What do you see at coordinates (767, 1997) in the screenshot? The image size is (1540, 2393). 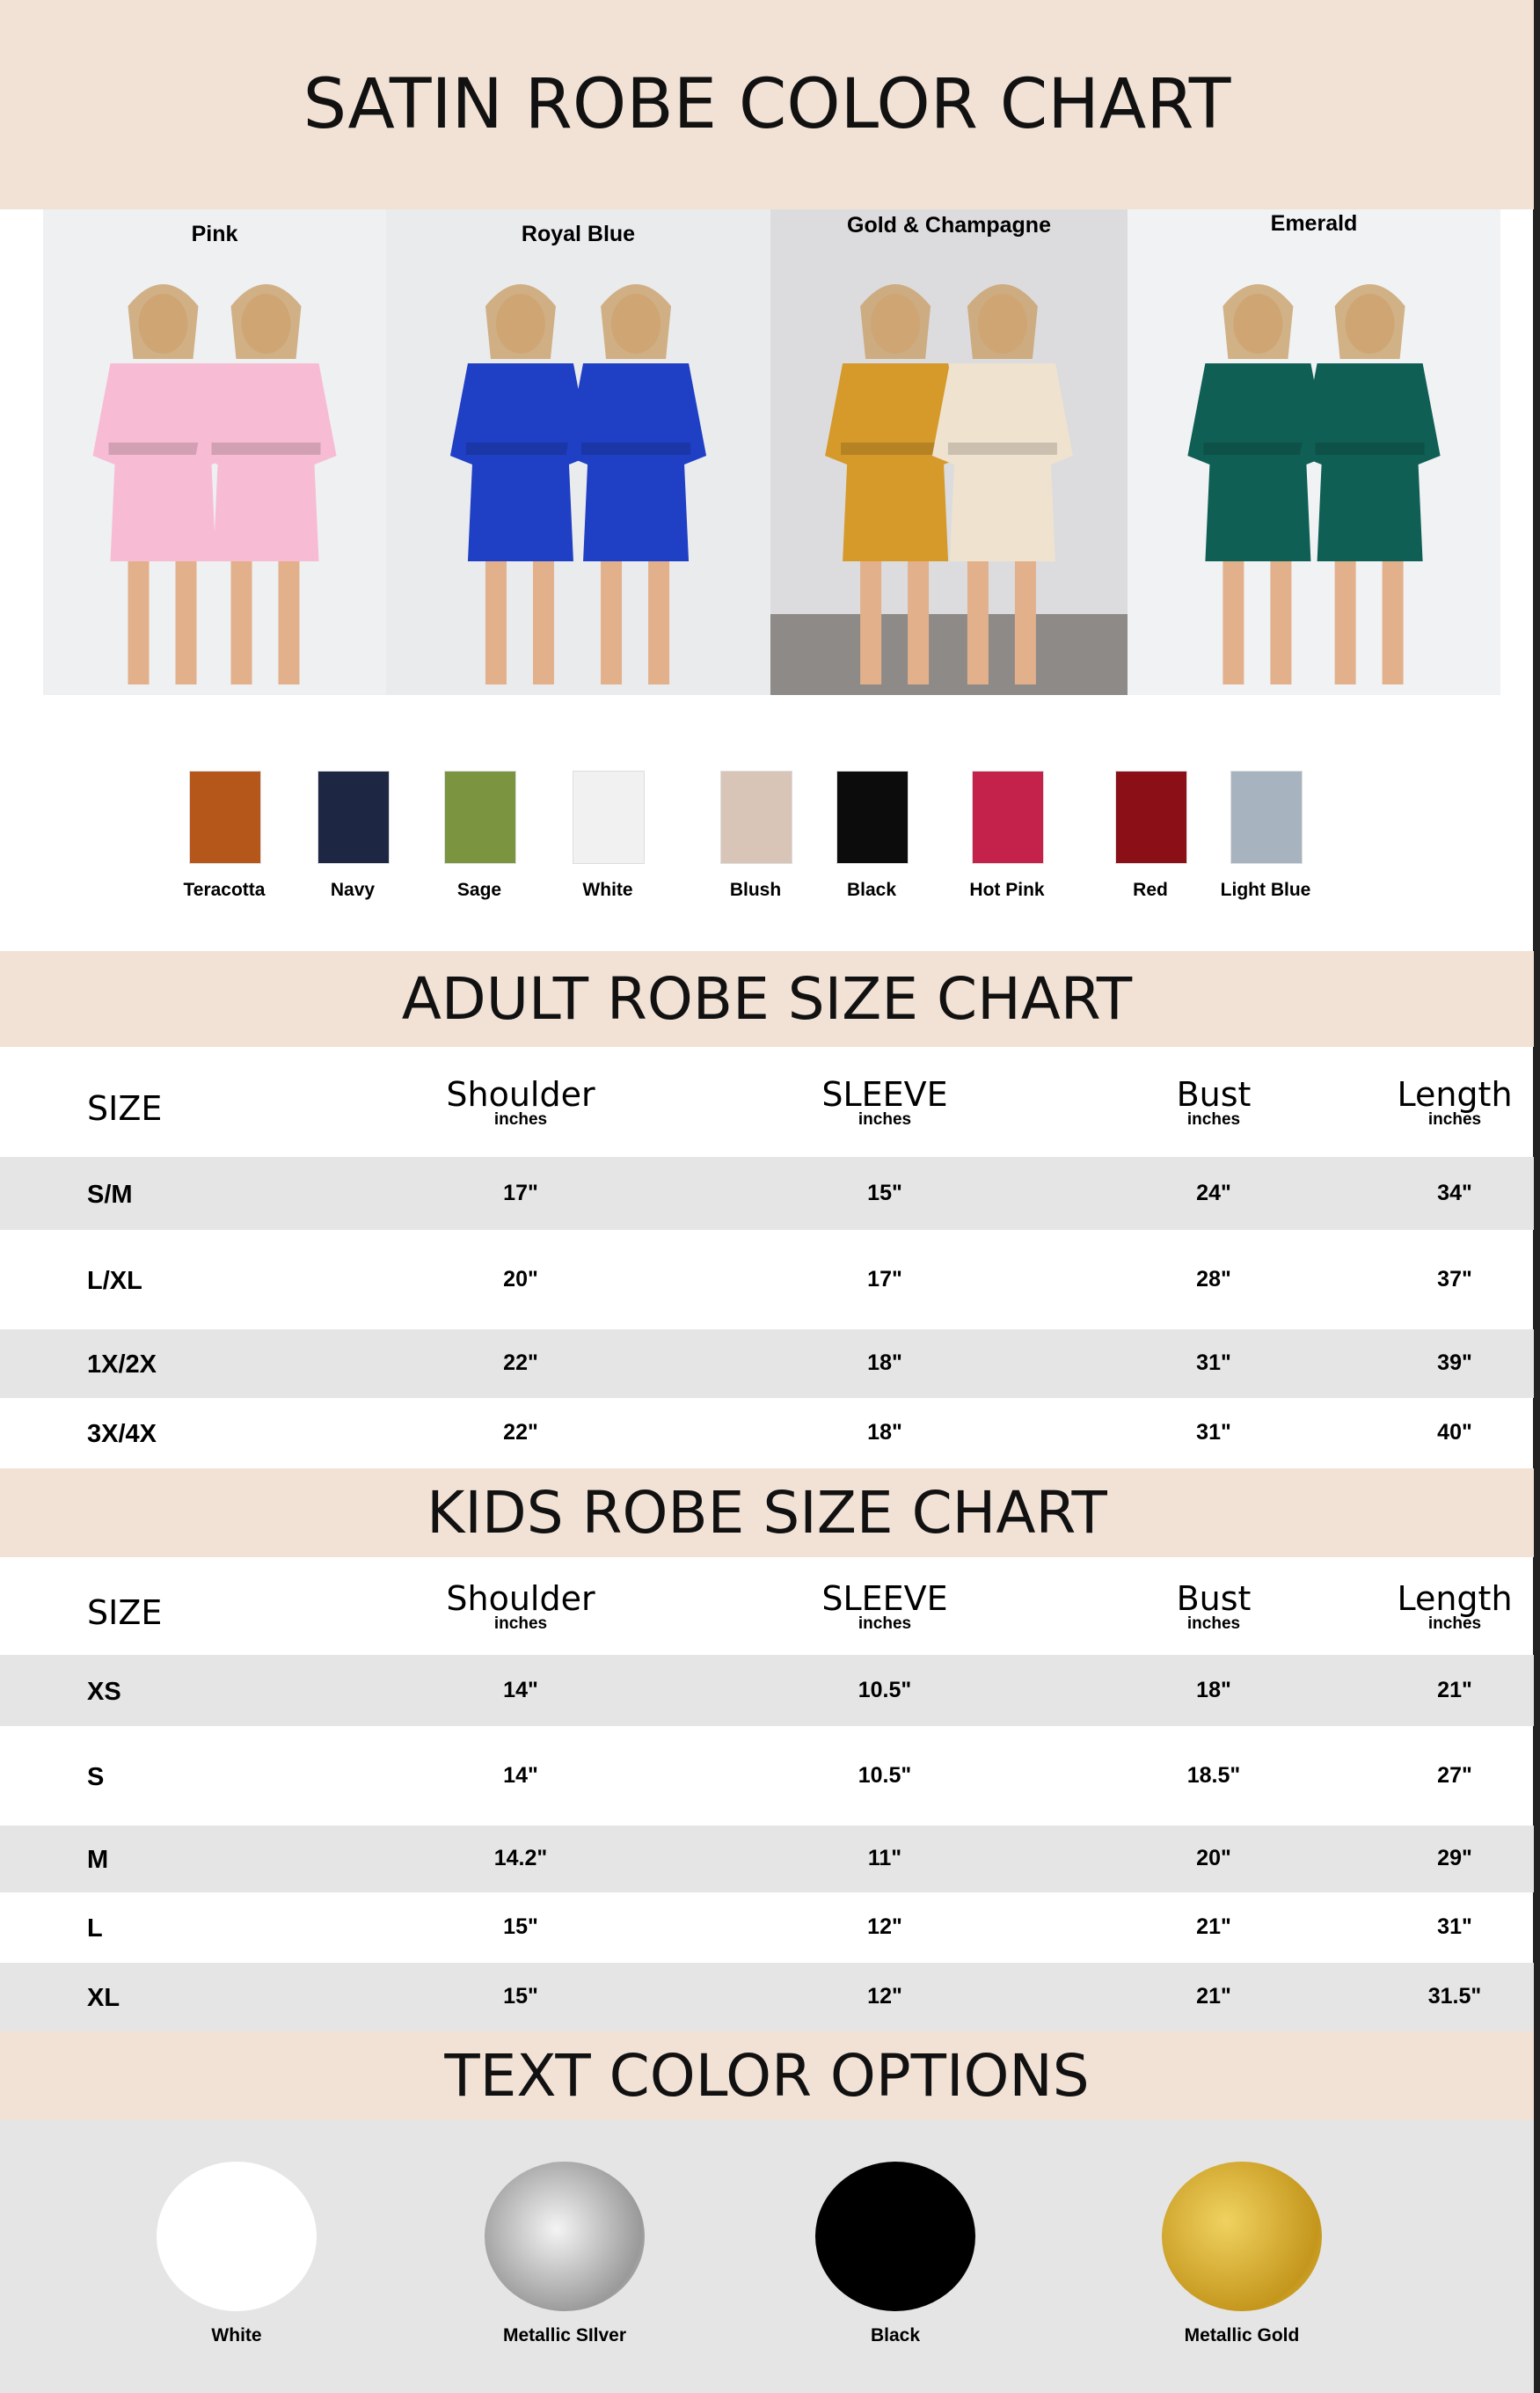 I see `table-row: XL 15" 12" 21" 31.5"` at bounding box center [767, 1997].